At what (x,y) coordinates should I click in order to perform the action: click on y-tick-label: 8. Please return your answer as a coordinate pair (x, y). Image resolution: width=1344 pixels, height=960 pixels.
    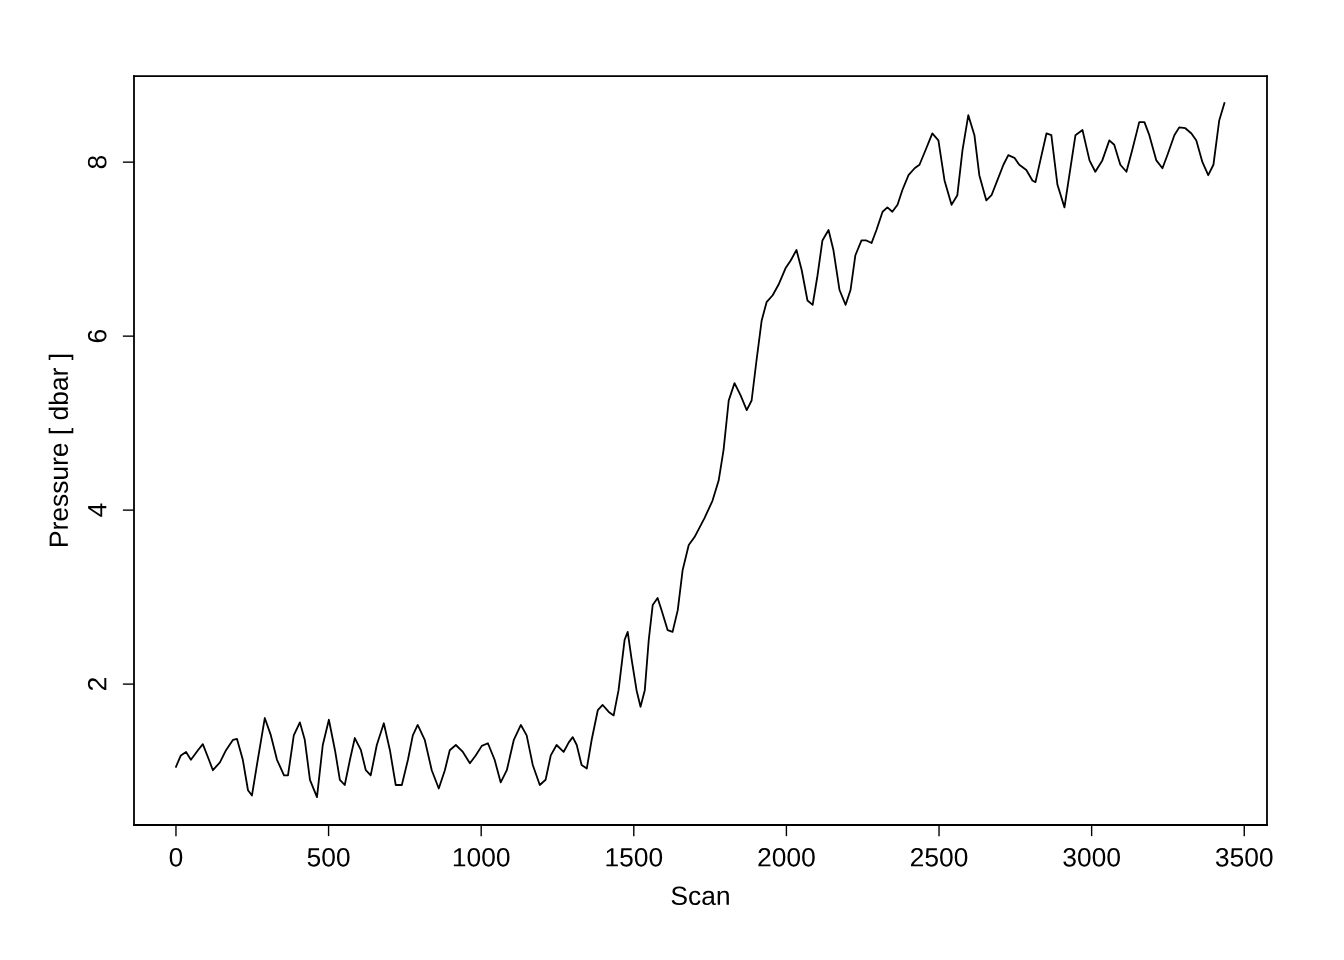
    Looking at the image, I should click on (97, 162).